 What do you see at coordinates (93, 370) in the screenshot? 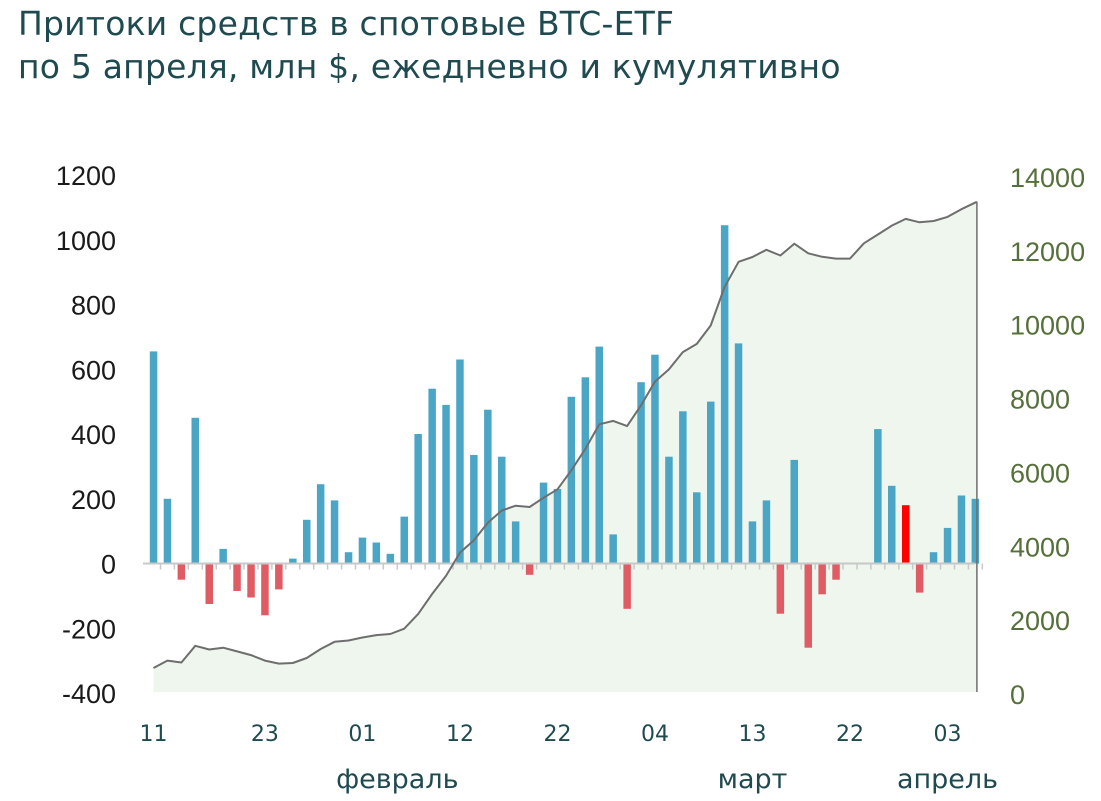
I see `y-left-tick-label: 600` at bounding box center [93, 370].